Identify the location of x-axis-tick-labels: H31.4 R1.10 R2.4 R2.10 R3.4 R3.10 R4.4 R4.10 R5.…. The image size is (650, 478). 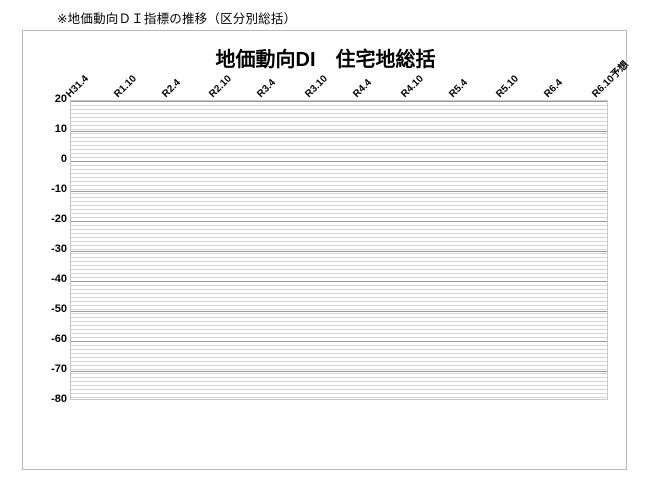
(347, 65).